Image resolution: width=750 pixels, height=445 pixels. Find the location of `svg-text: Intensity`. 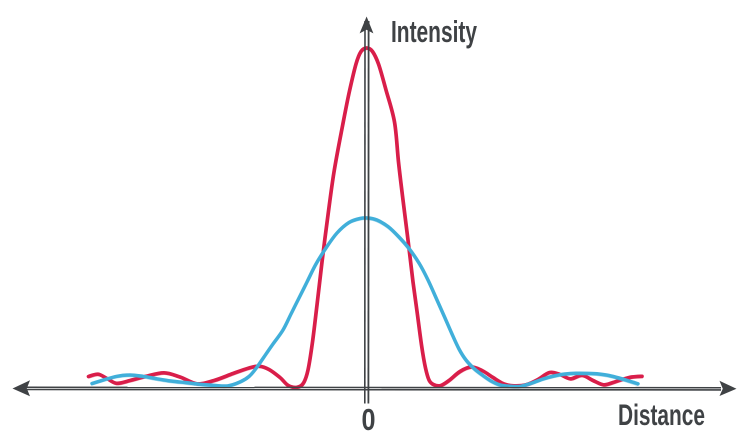

svg-text: Intensity is located at coordinates (434, 31).